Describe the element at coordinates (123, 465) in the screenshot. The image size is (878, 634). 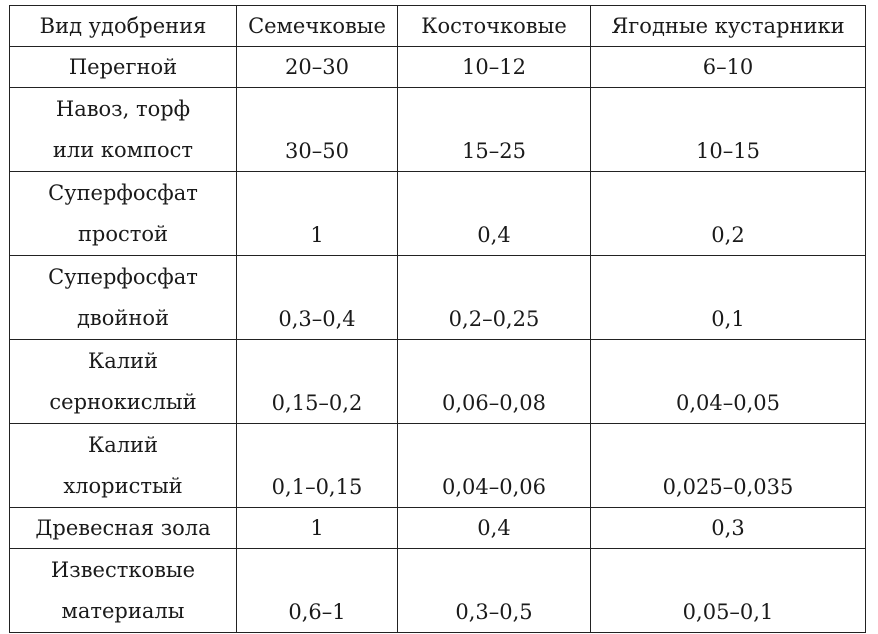
I see `row-label: Калий хлористый` at that location.